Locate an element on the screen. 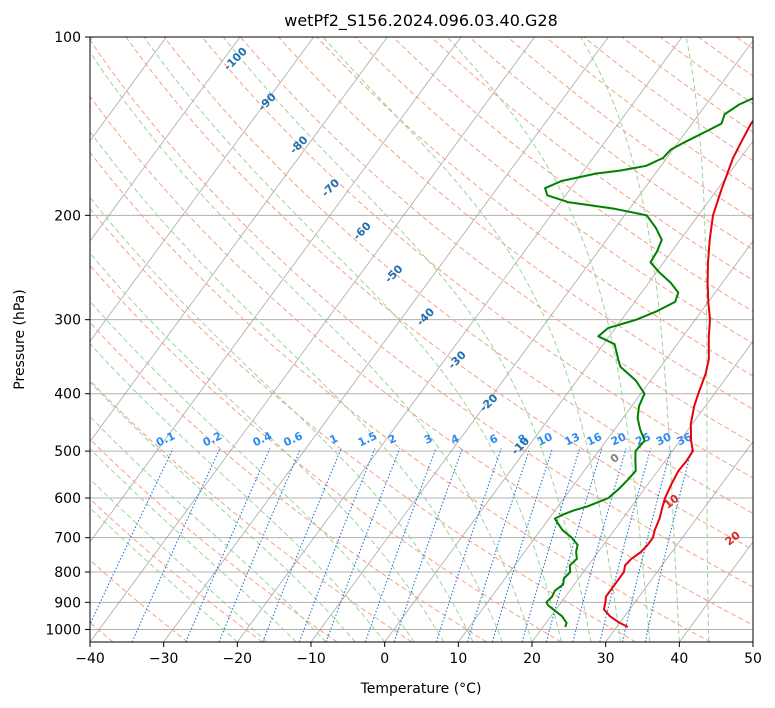  y-tick-label: 800 is located at coordinates (67, 573).